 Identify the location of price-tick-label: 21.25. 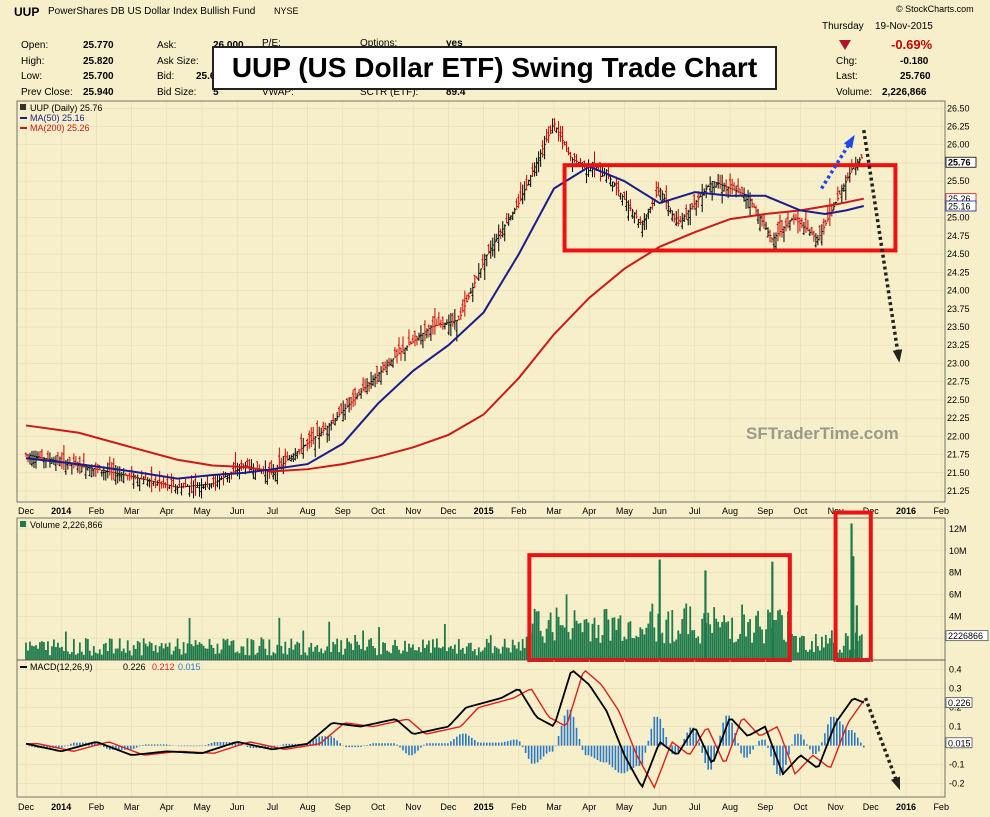
(958, 491).